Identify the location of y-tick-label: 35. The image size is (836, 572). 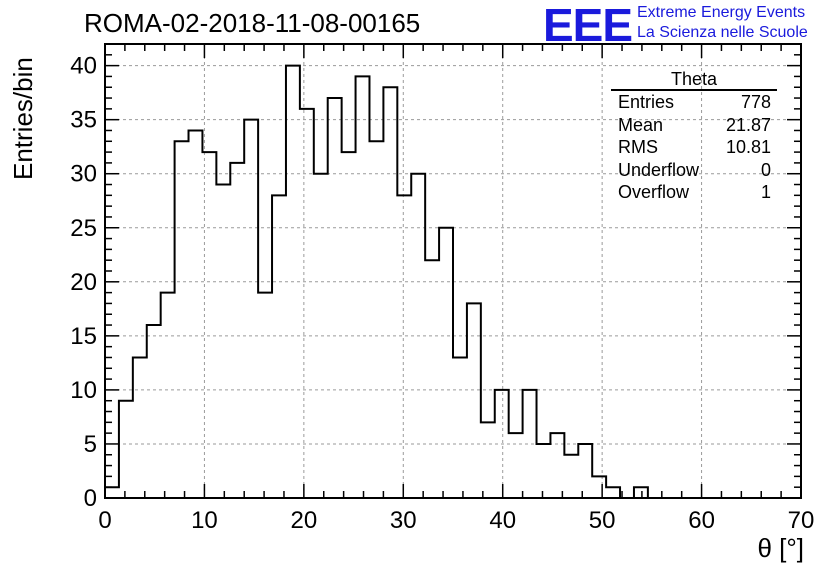
(83, 120).